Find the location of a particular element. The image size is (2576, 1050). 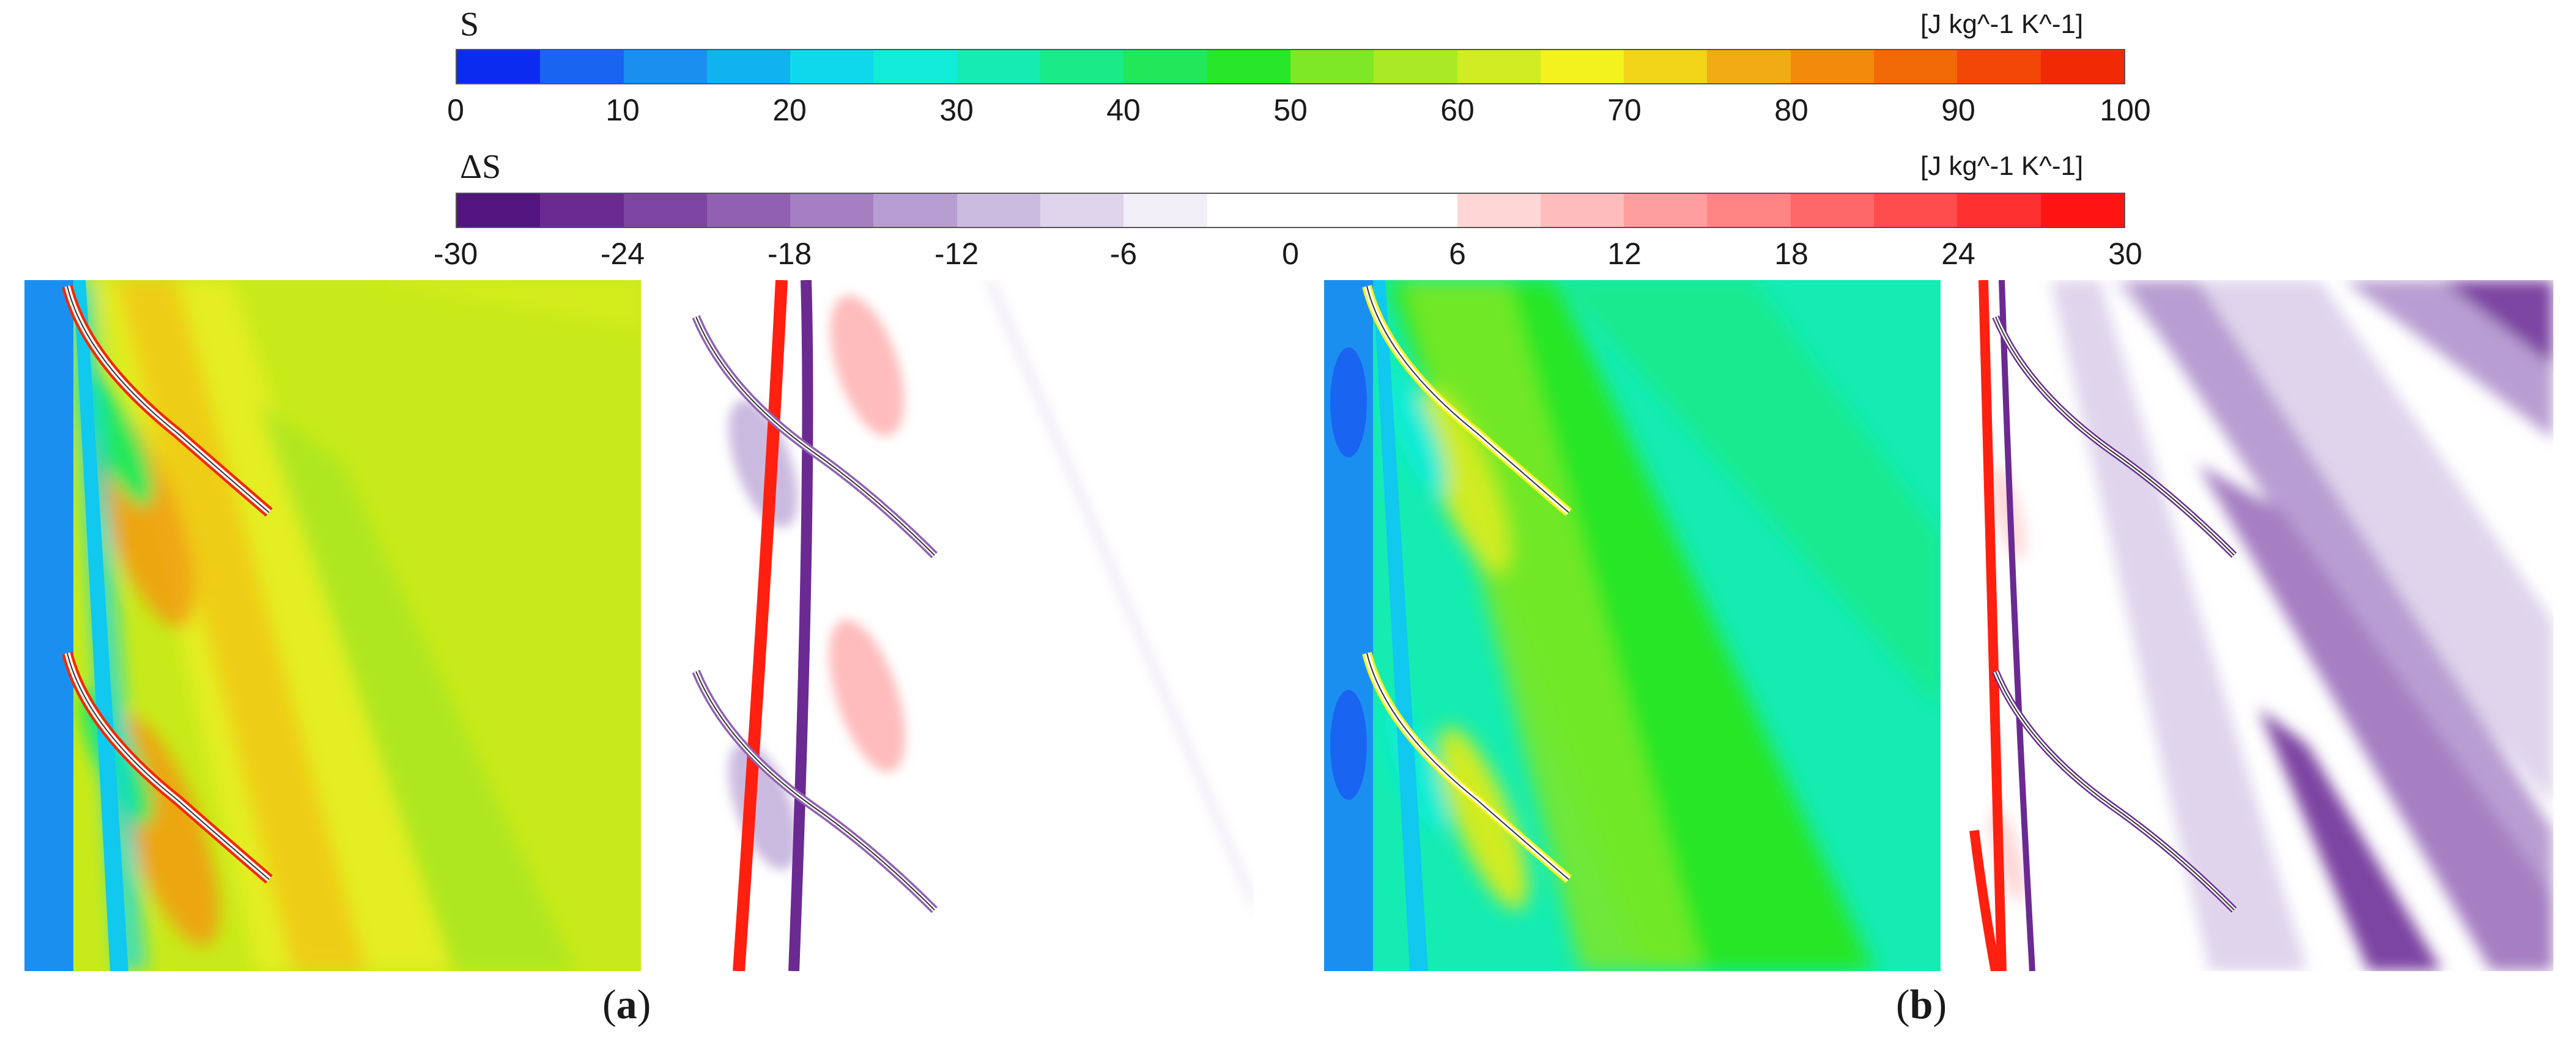

s-colorbar is located at coordinates (1290, 66).